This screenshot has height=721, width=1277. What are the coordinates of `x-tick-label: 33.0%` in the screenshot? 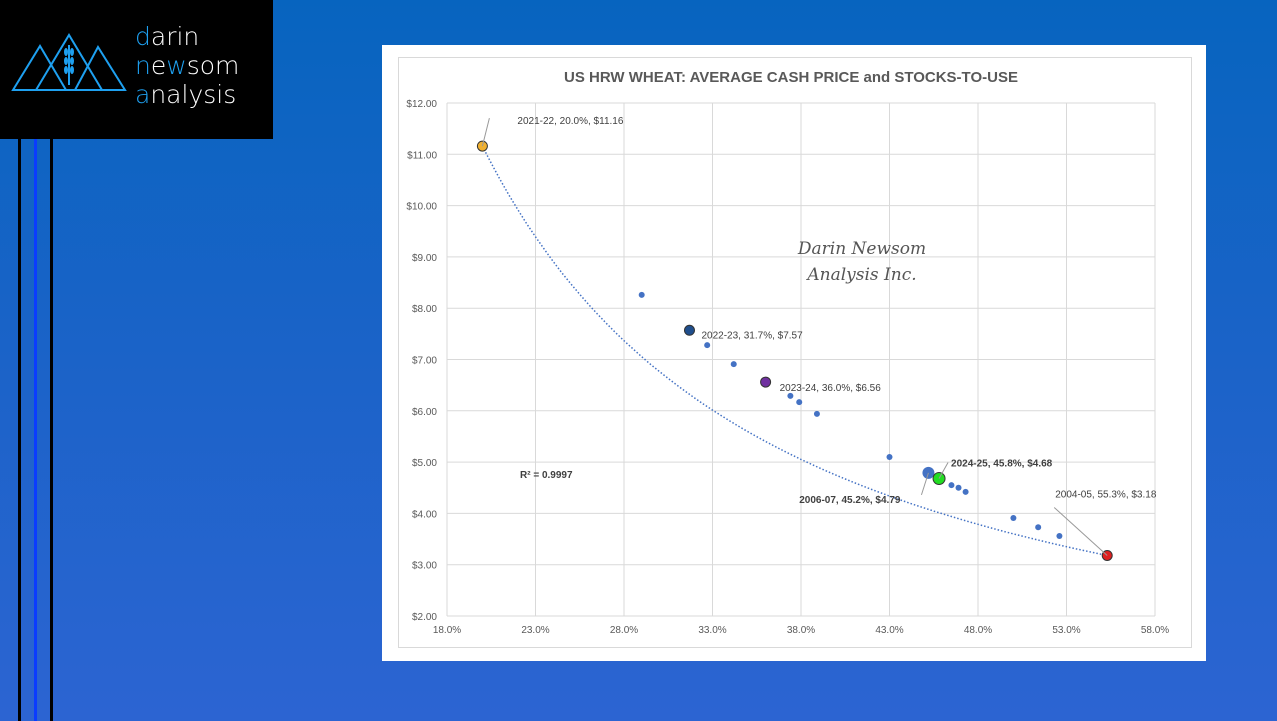 It's located at (712, 630).